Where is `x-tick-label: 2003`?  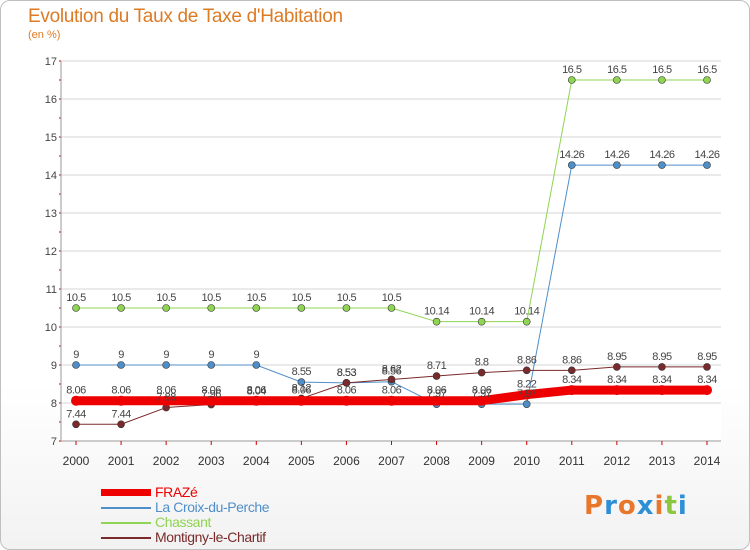 x-tick-label: 2003 is located at coordinates (211, 461).